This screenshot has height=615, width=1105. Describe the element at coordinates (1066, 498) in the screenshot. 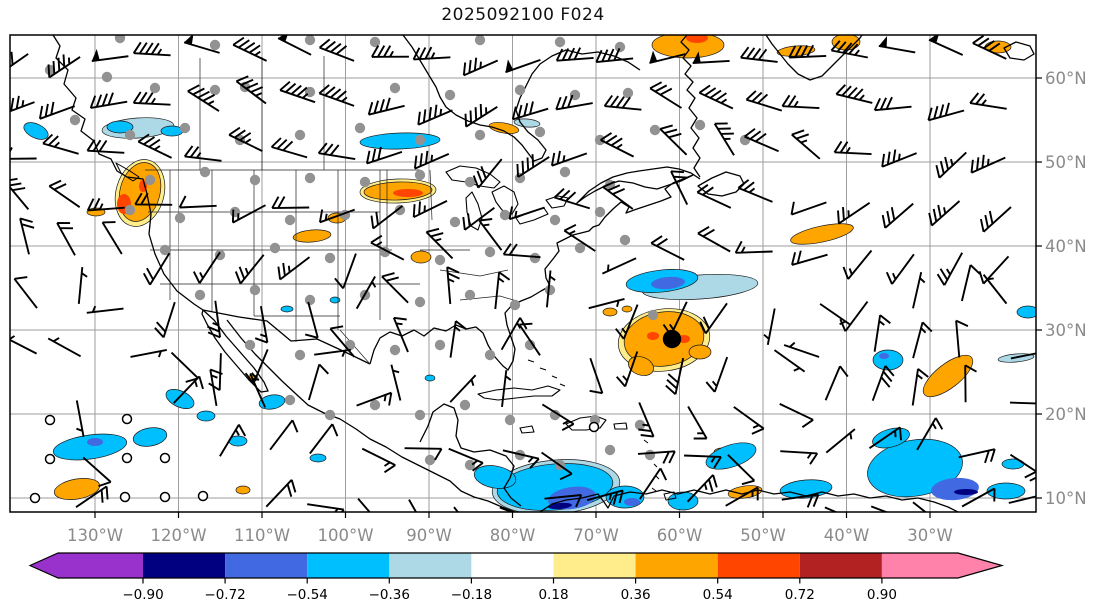

I see `lat-tick-label: 10°N` at that location.